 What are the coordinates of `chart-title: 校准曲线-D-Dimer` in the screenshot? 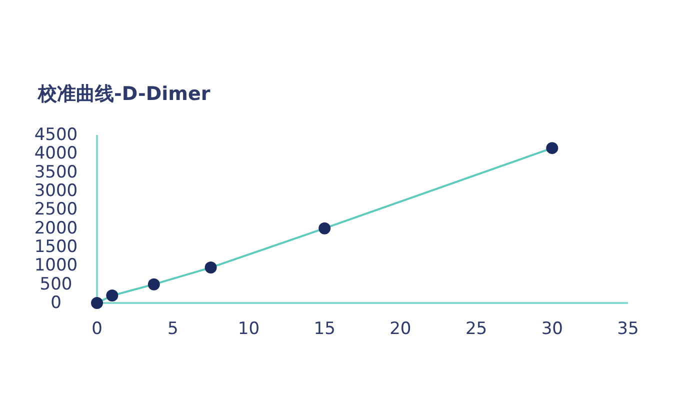 It's located at (124, 94).